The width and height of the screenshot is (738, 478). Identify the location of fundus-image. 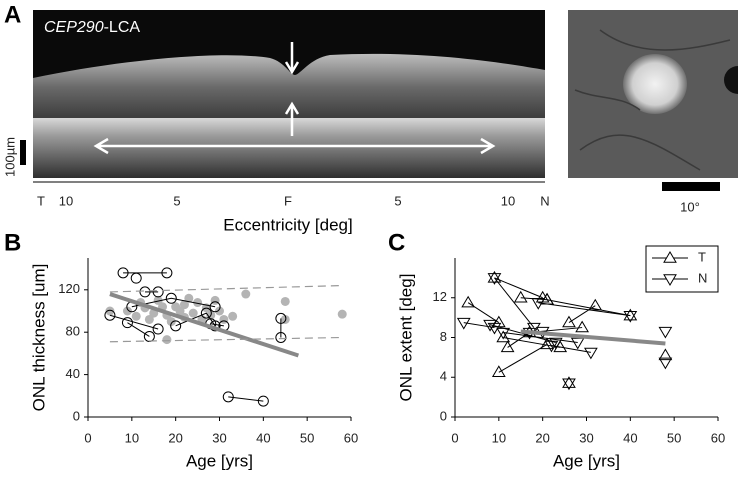
(653, 94).